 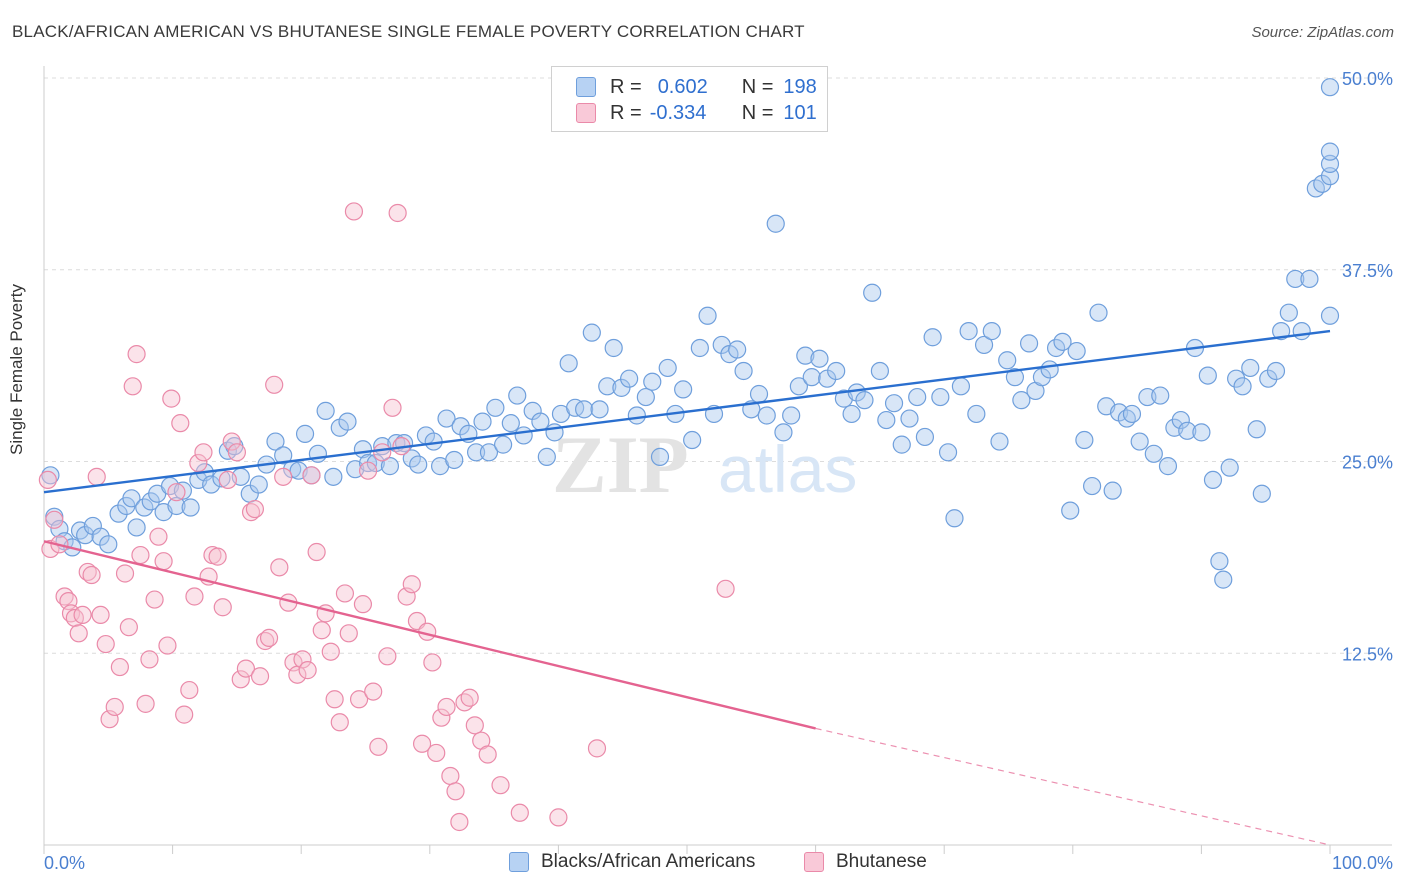 I want to click on n-value: 198, so click(x=800, y=86).